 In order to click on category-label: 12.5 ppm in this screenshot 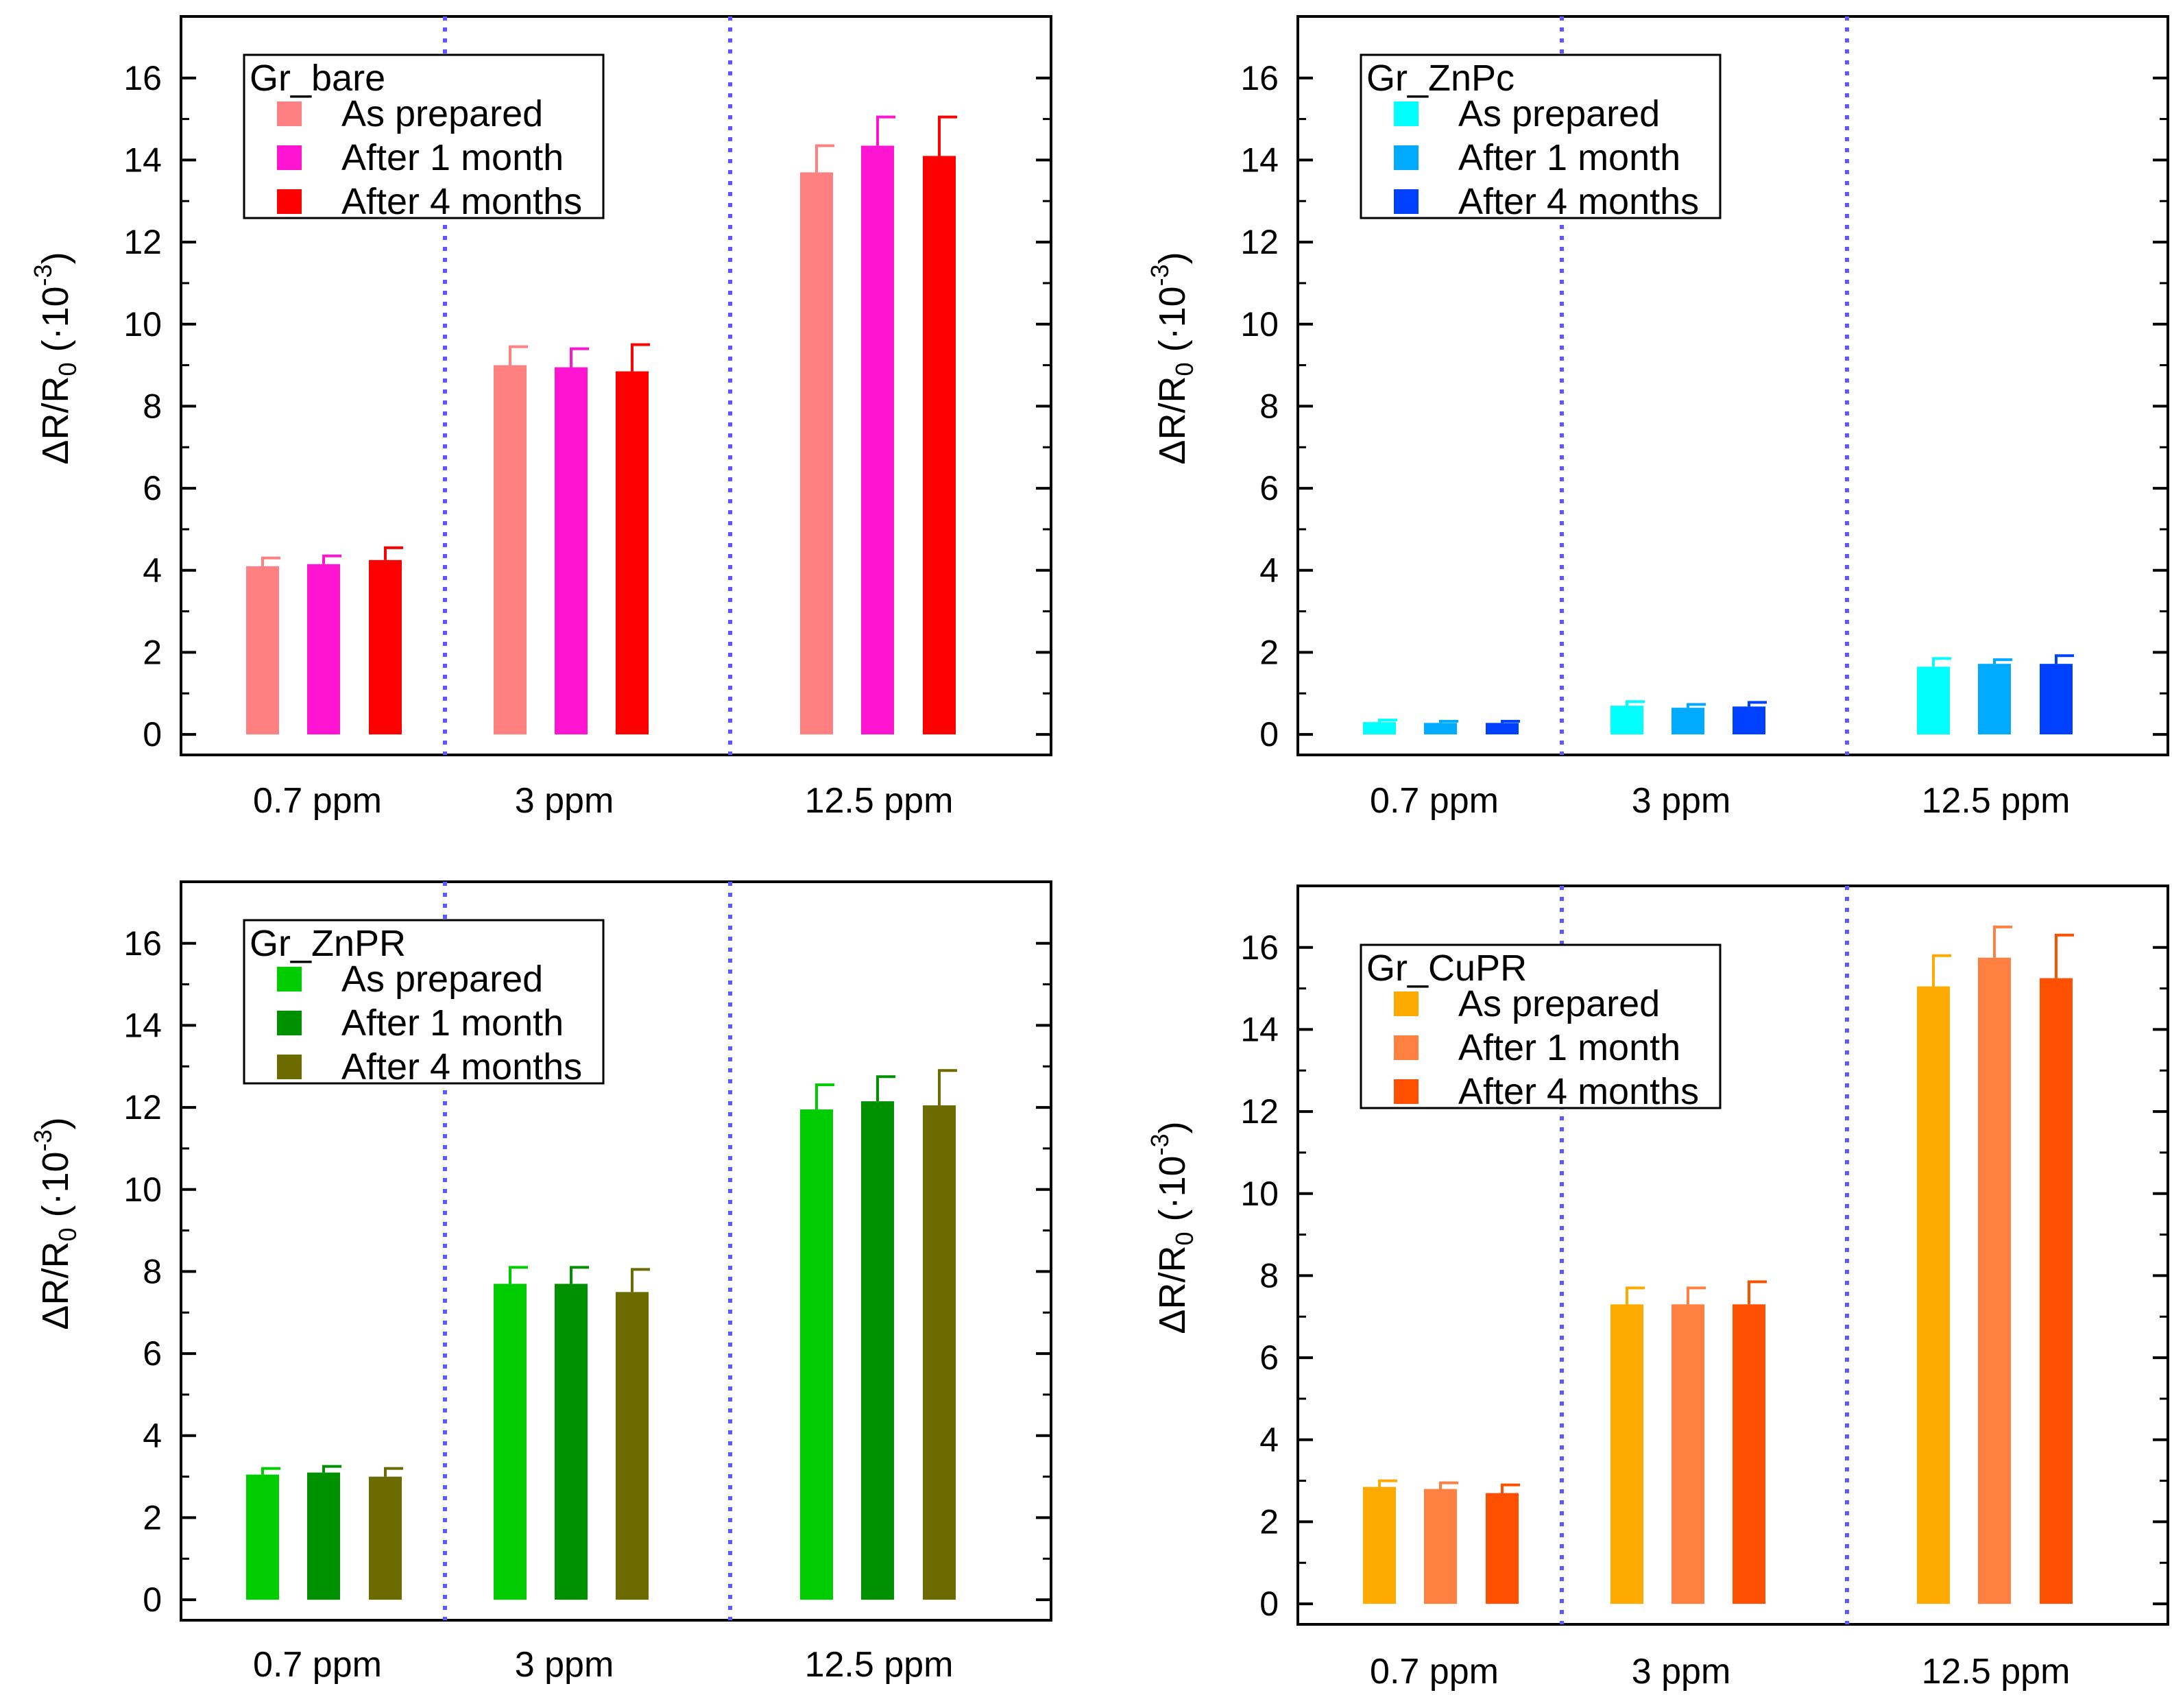, I will do `click(879, 1665)`.